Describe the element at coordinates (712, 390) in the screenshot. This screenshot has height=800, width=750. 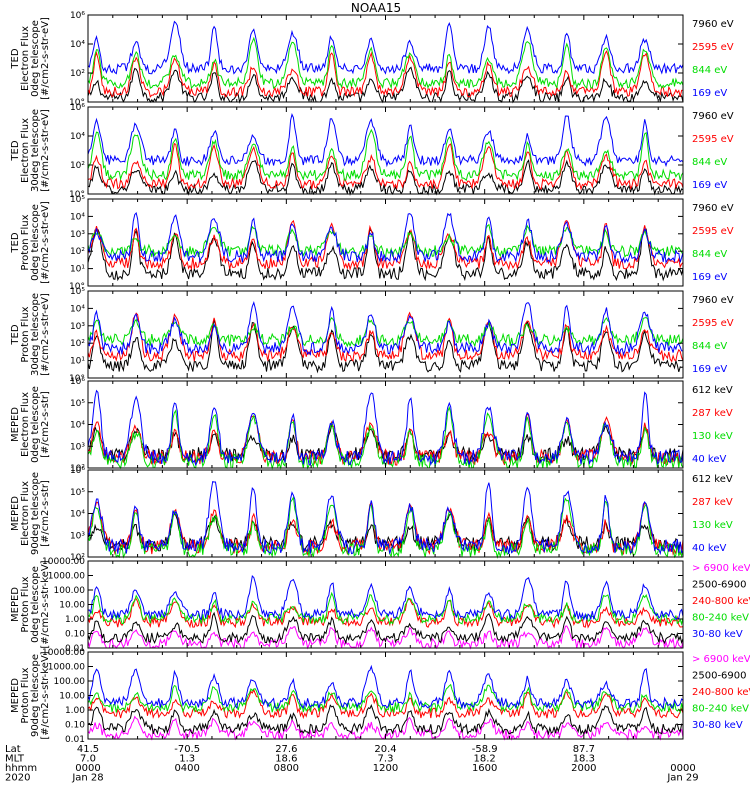
I see `legend-entry: 612 keV` at that location.